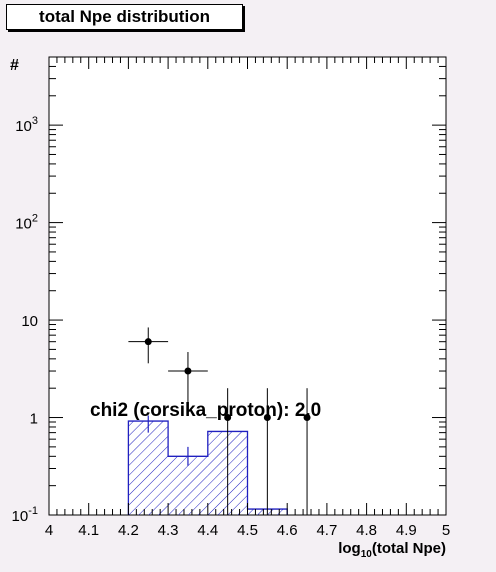 Image resolution: width=496 pixels, height=572 pixels. What do you see at coordinates (35, 219) in the screenshot?
I see `y-tick-label-exp-3: 2` at bounding box center [35, 219].